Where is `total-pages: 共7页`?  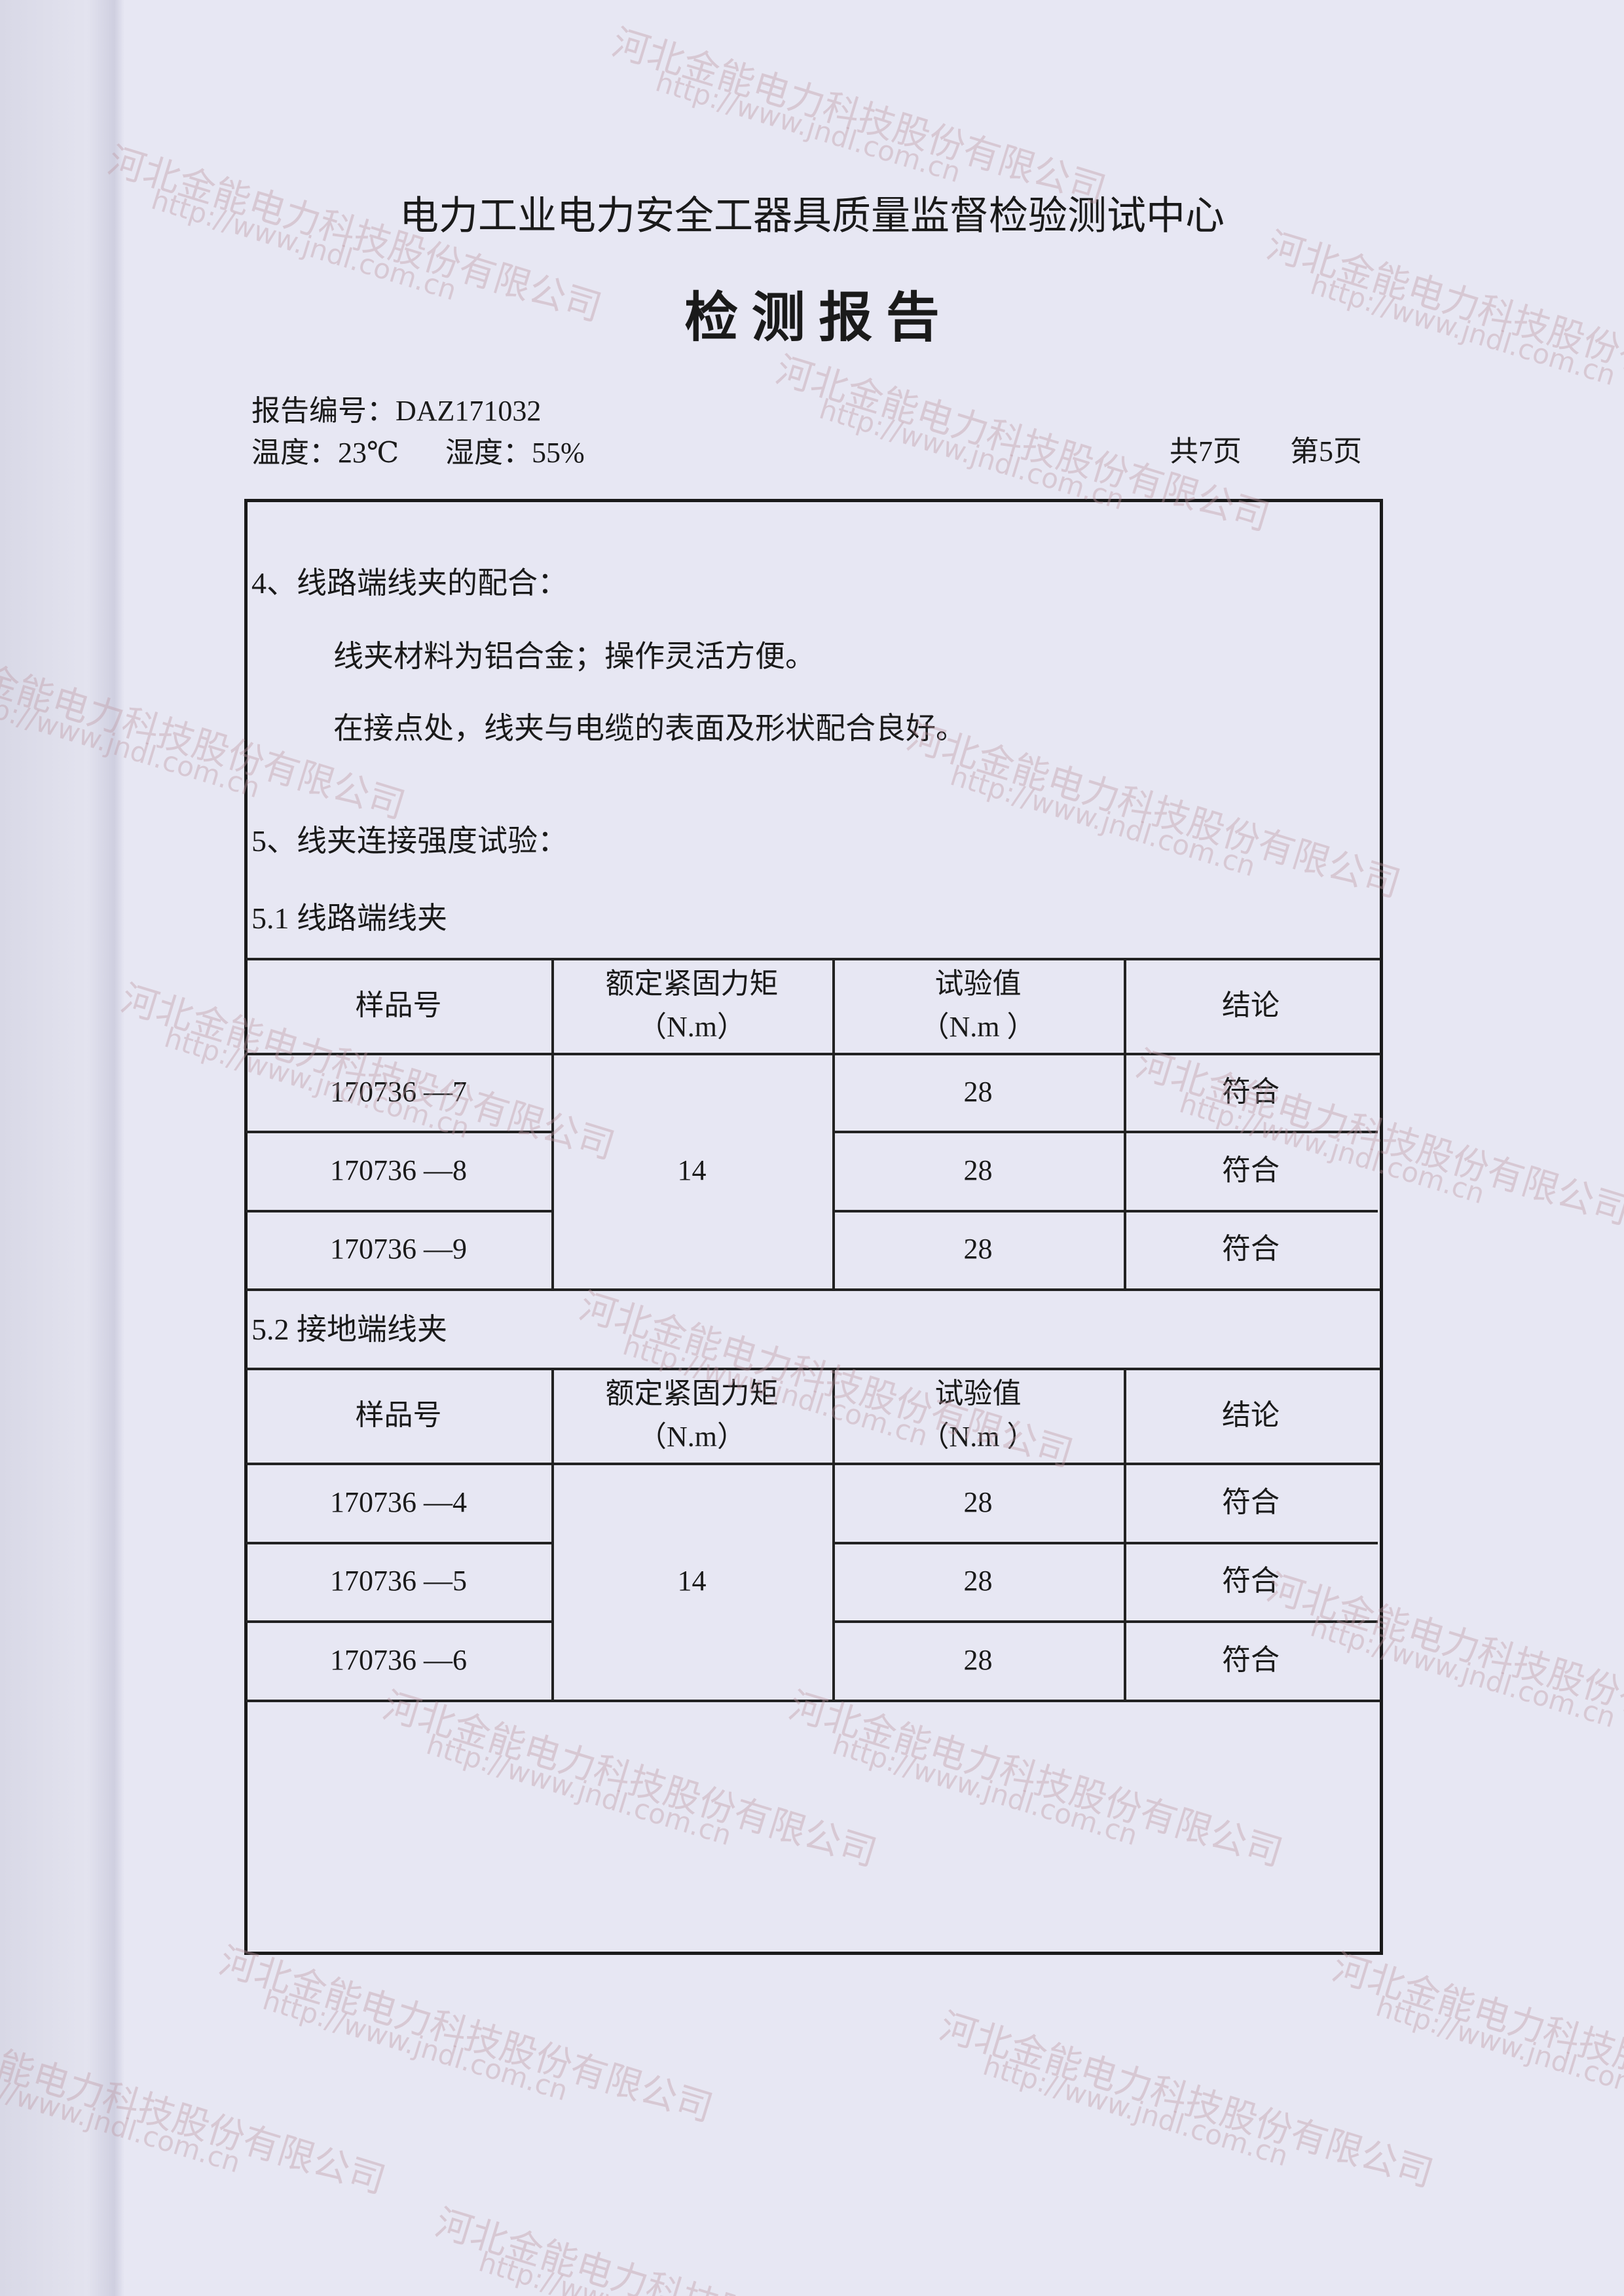 total-pages: 共7页 is located at coordinates (1206, 451).